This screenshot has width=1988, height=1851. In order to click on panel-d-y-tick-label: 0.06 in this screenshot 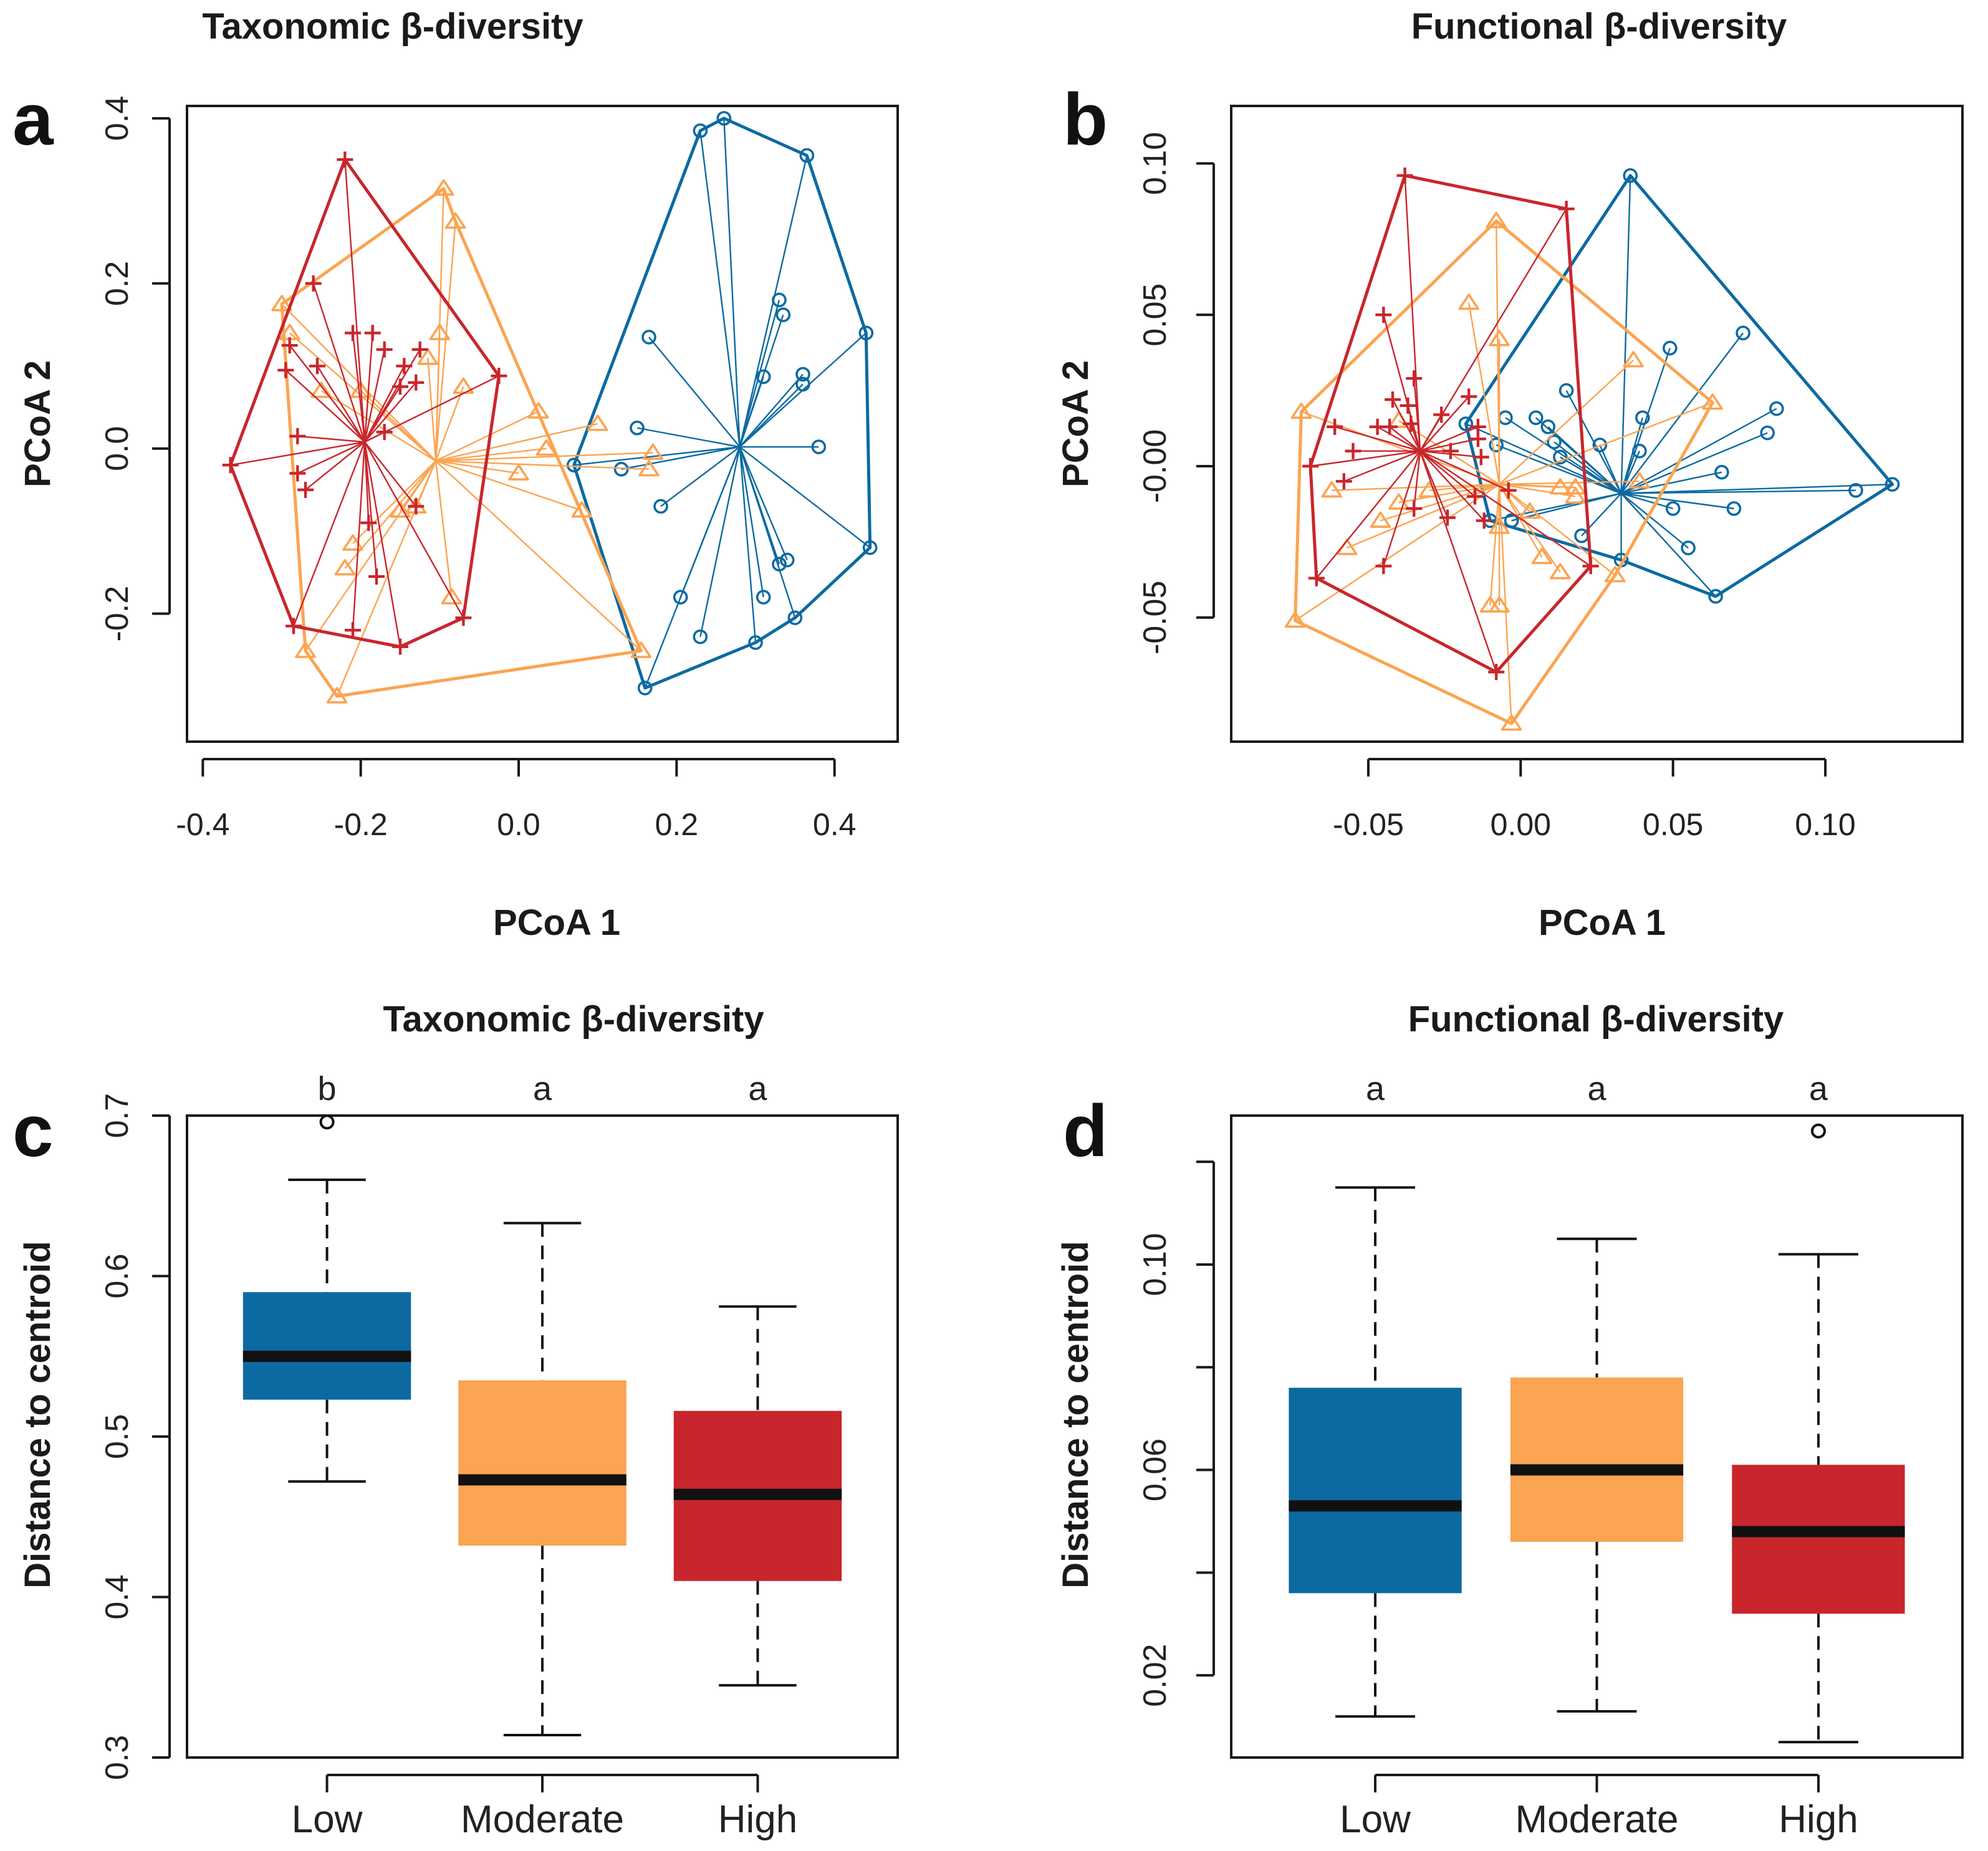, I will do `click(1155, 1469)`.